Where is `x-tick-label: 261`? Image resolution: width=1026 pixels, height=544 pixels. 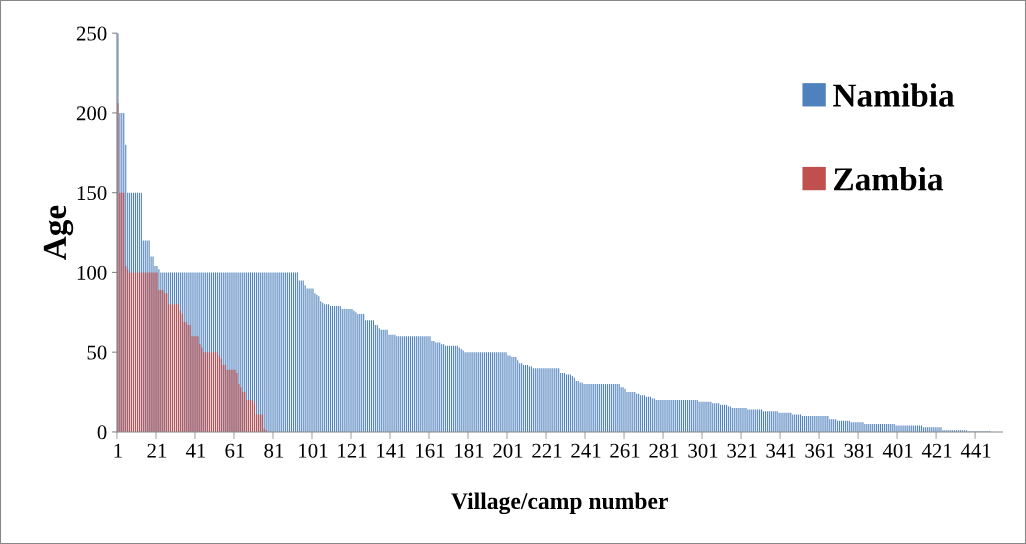 x-tick-label: 261 is located at coordinates (625, 450).